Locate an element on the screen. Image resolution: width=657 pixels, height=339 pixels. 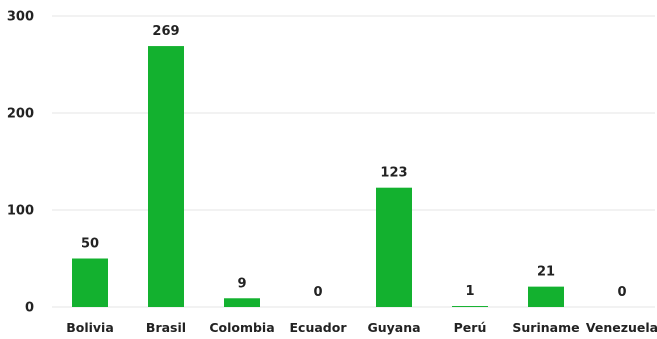
bar-guyana is located at coordinates (394, 247).